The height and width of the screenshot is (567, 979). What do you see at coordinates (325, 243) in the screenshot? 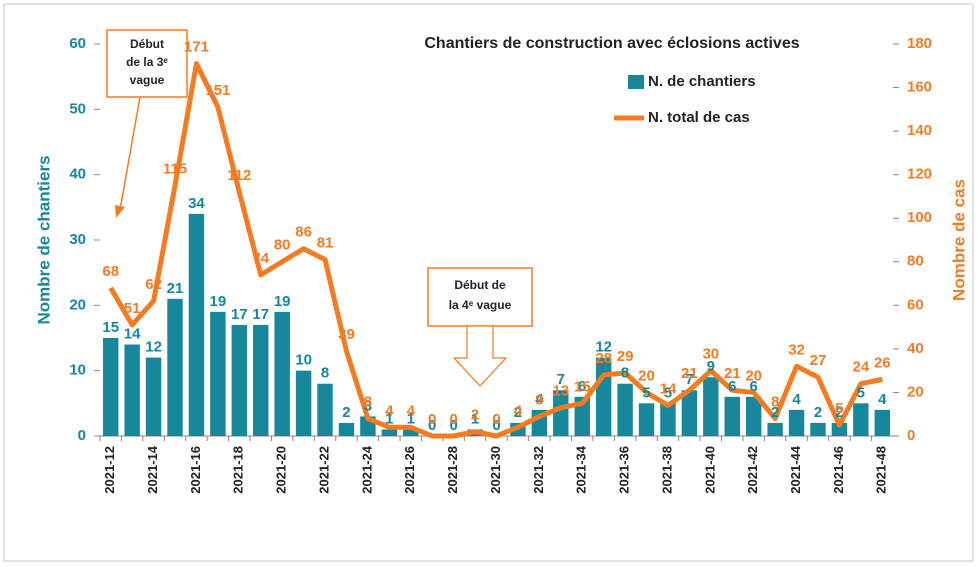
I see `data-label: 81` at bounding box center [325, 243].